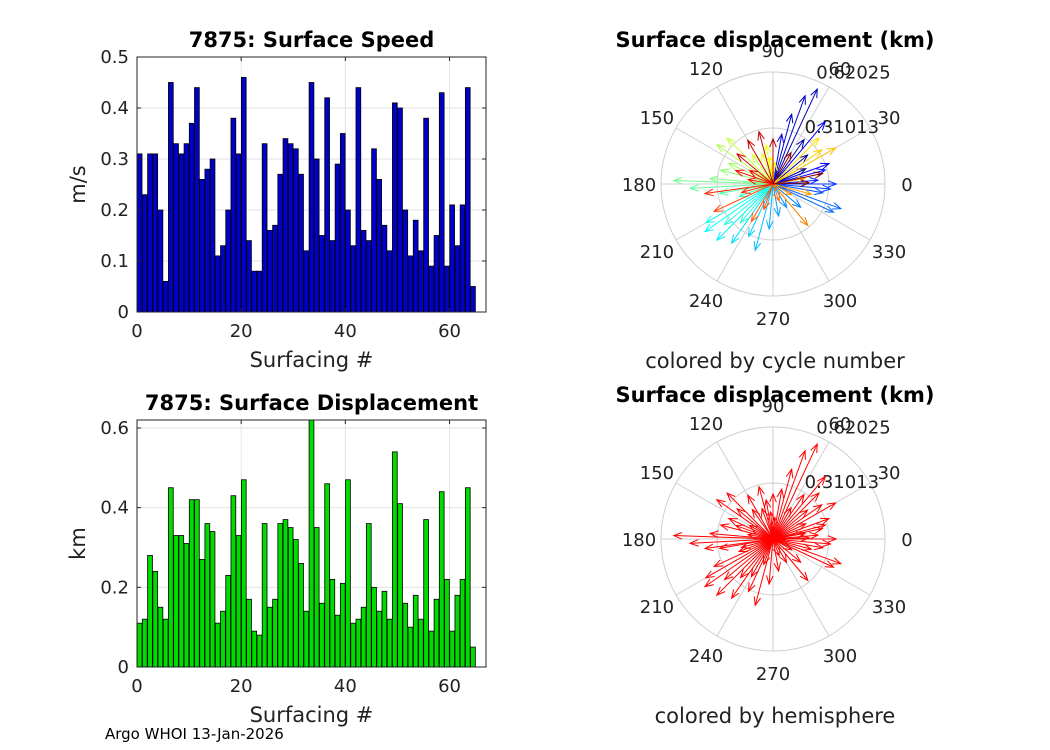 This screenshot has width=1050, height=750. What do you see at coordinates (773, 674) in the screenshot?
I see `angle-label: 270` at bounding box center [773, 674].